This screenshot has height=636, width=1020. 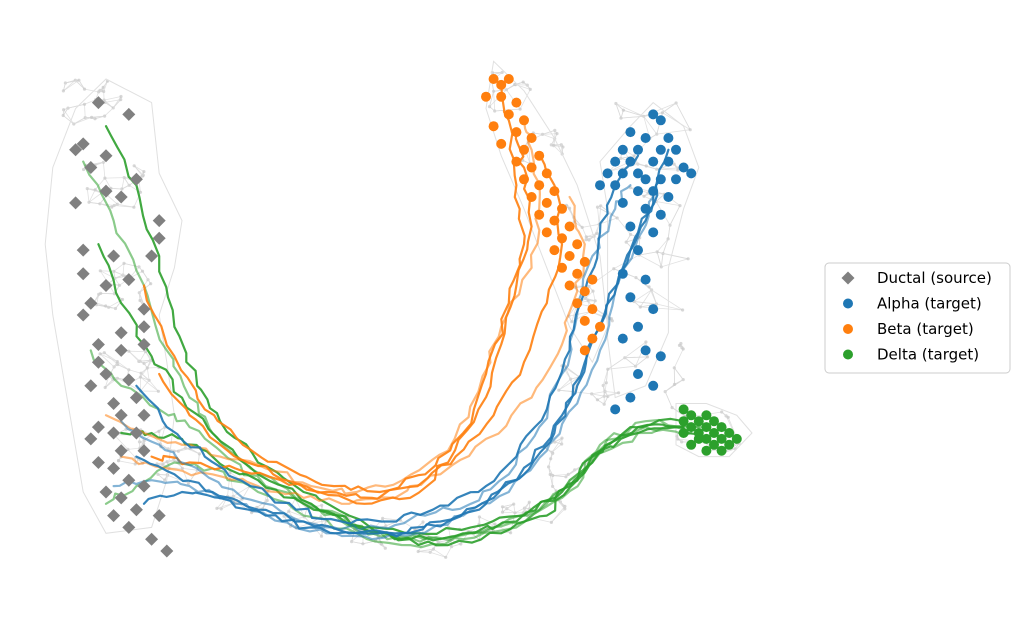 What do you see at coordinates (917, 318) in the screenshot?
I see `legend-box` at bounding box center [917, 318].